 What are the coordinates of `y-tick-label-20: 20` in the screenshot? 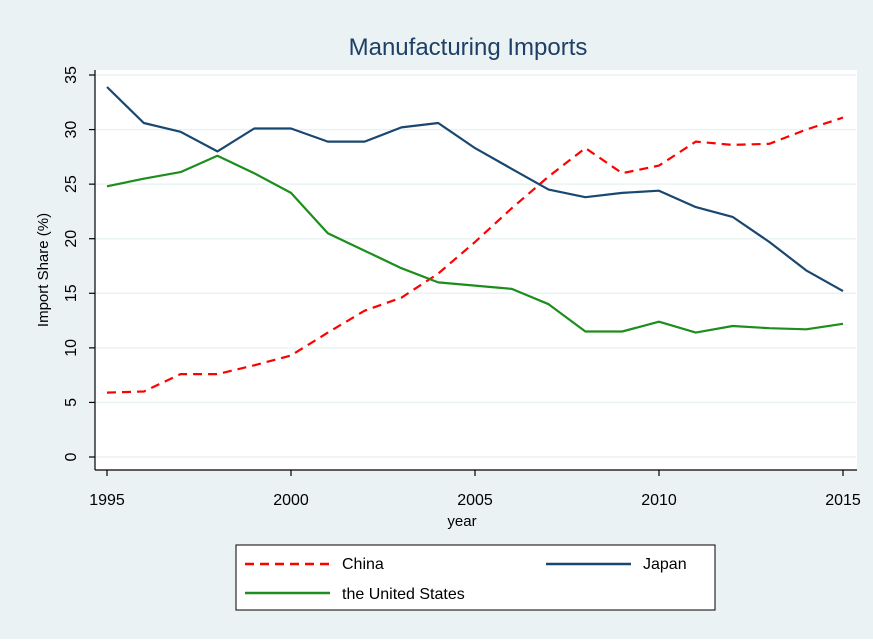 It's located at (71, 239).